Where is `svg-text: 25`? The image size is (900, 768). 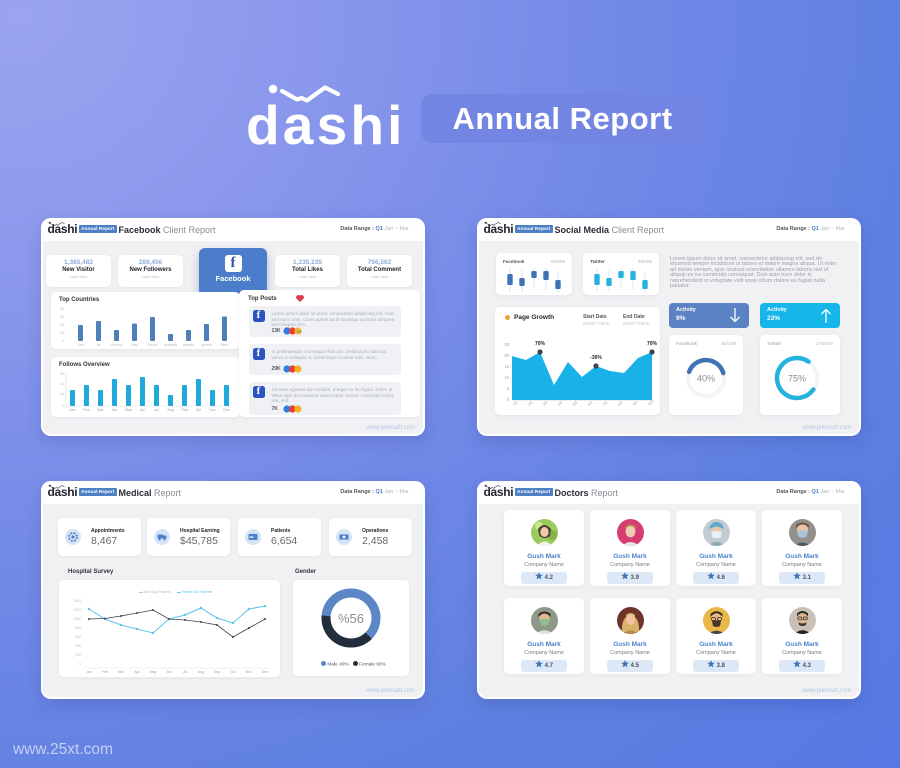 svg-text: 25 is located at coordinates (506, 344).